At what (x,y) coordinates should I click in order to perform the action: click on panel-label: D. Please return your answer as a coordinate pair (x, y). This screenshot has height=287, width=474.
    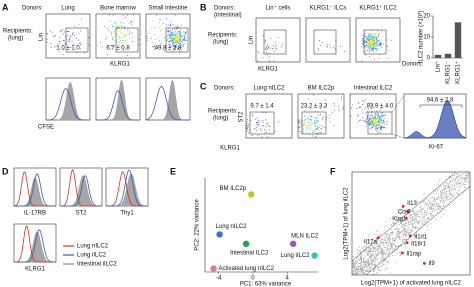
    Looking at the image, I should click on (5, 171).